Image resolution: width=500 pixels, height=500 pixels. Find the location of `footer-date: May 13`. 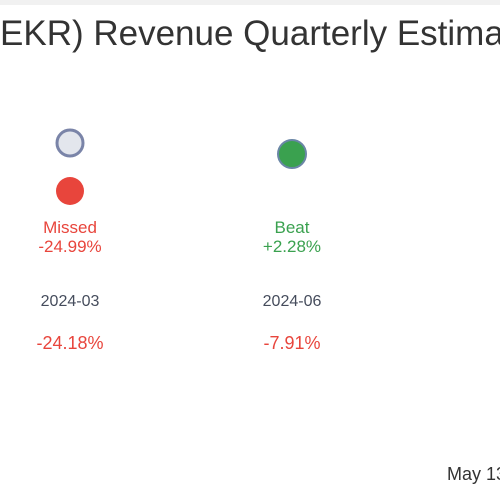

footer-date: May 13 is located at coordinates (473, 474).